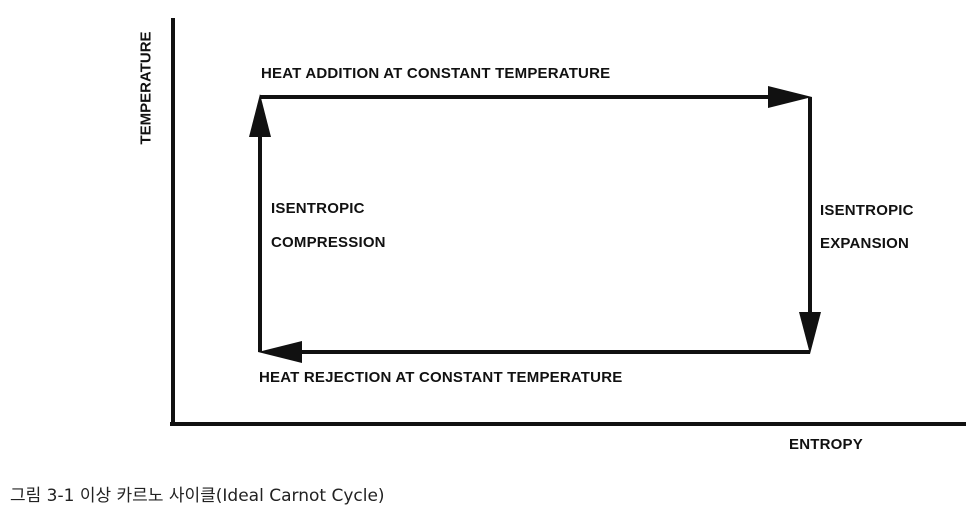 The width and height of the screenshot is (978, 515). Describe the element at coordinates (790, 97) in the screenshot. I see `heat-addition-arrowhead` at that location.